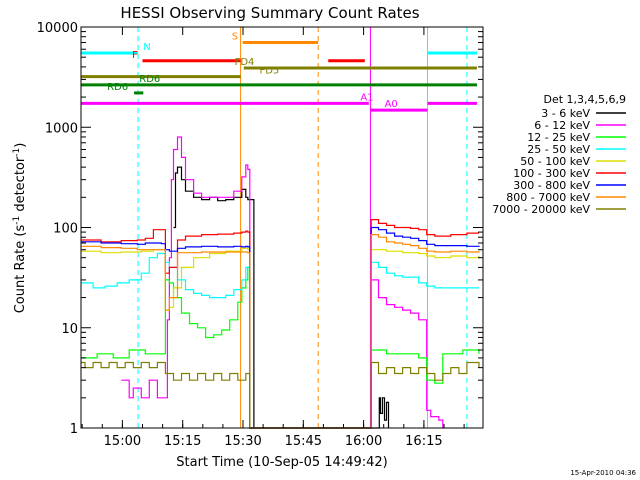 The width and height of the screenshot is (640, 480). I want to click on y-axis-label-main: Count Rate (s, so click(20, 269).